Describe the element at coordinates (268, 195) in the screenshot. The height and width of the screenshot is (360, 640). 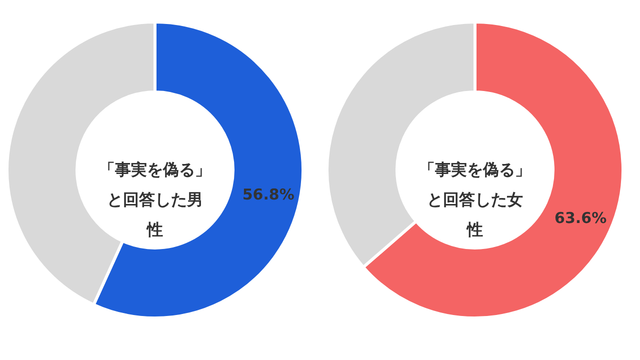
I see `data-label: 56.8%` at that location.